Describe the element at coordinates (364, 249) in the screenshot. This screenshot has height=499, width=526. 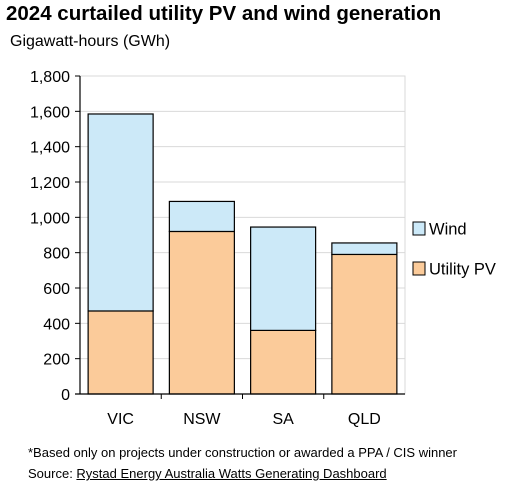
I see `bar-wind-qld` at that location.